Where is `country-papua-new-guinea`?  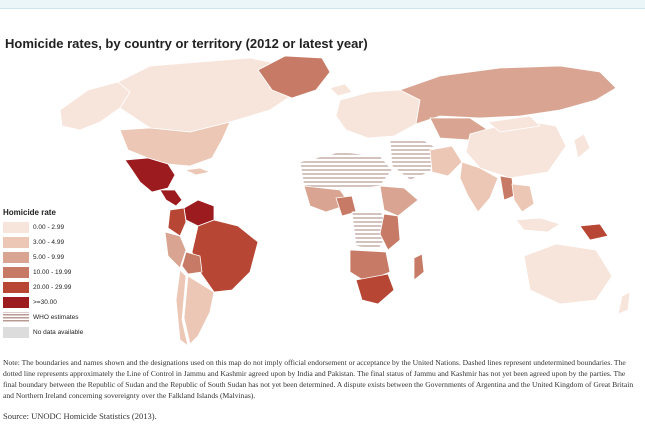 country-papua-new-guinea is located at coordinates (594, 232).